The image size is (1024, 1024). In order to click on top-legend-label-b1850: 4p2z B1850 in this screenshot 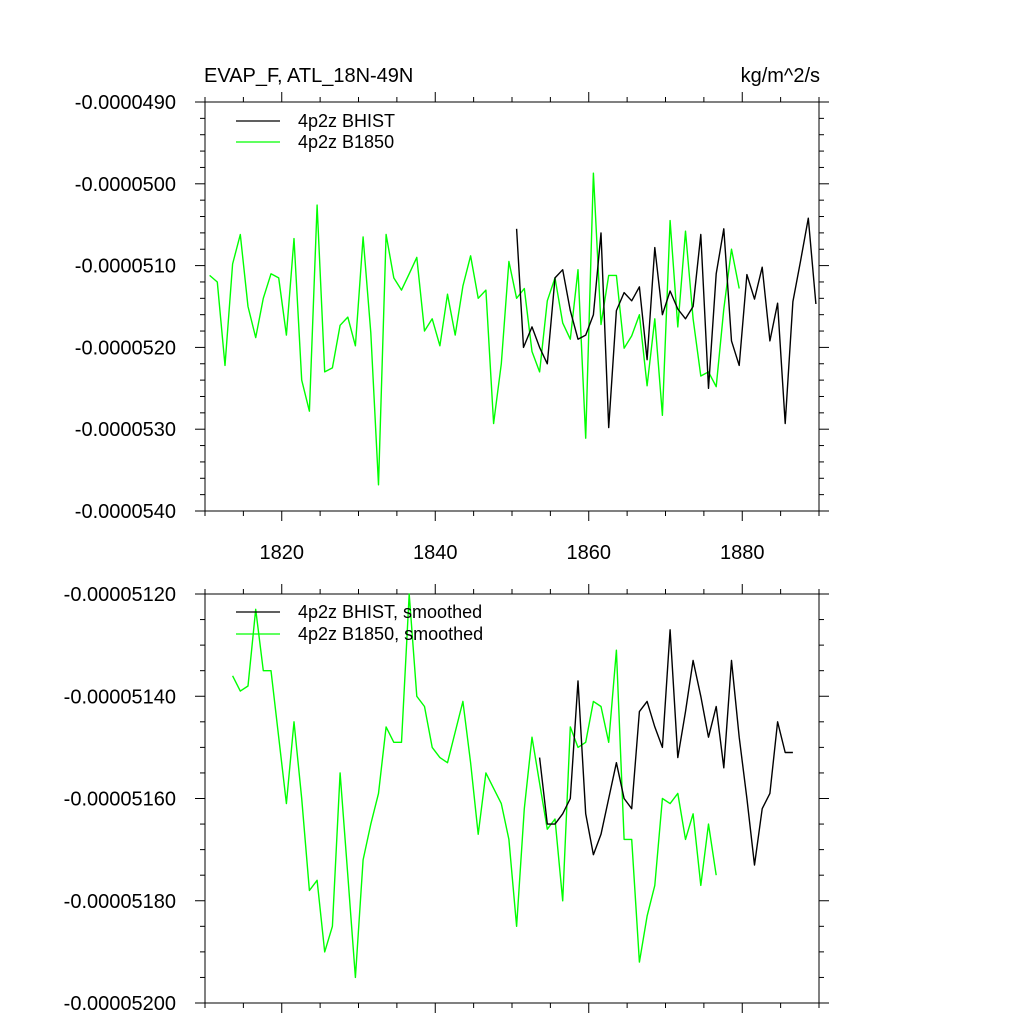, I will do `click(346, 142)`.